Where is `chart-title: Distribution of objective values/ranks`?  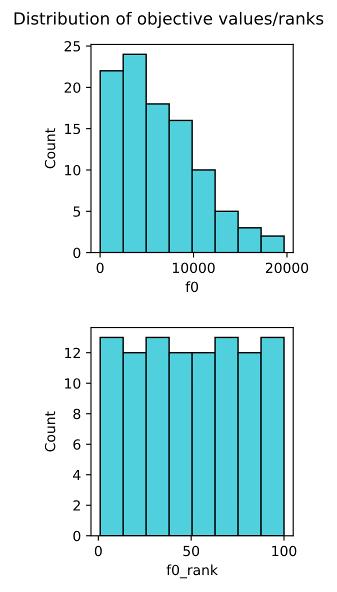 chart-title: Distribution of objective values/ranks is located at coordinates (169, 20).